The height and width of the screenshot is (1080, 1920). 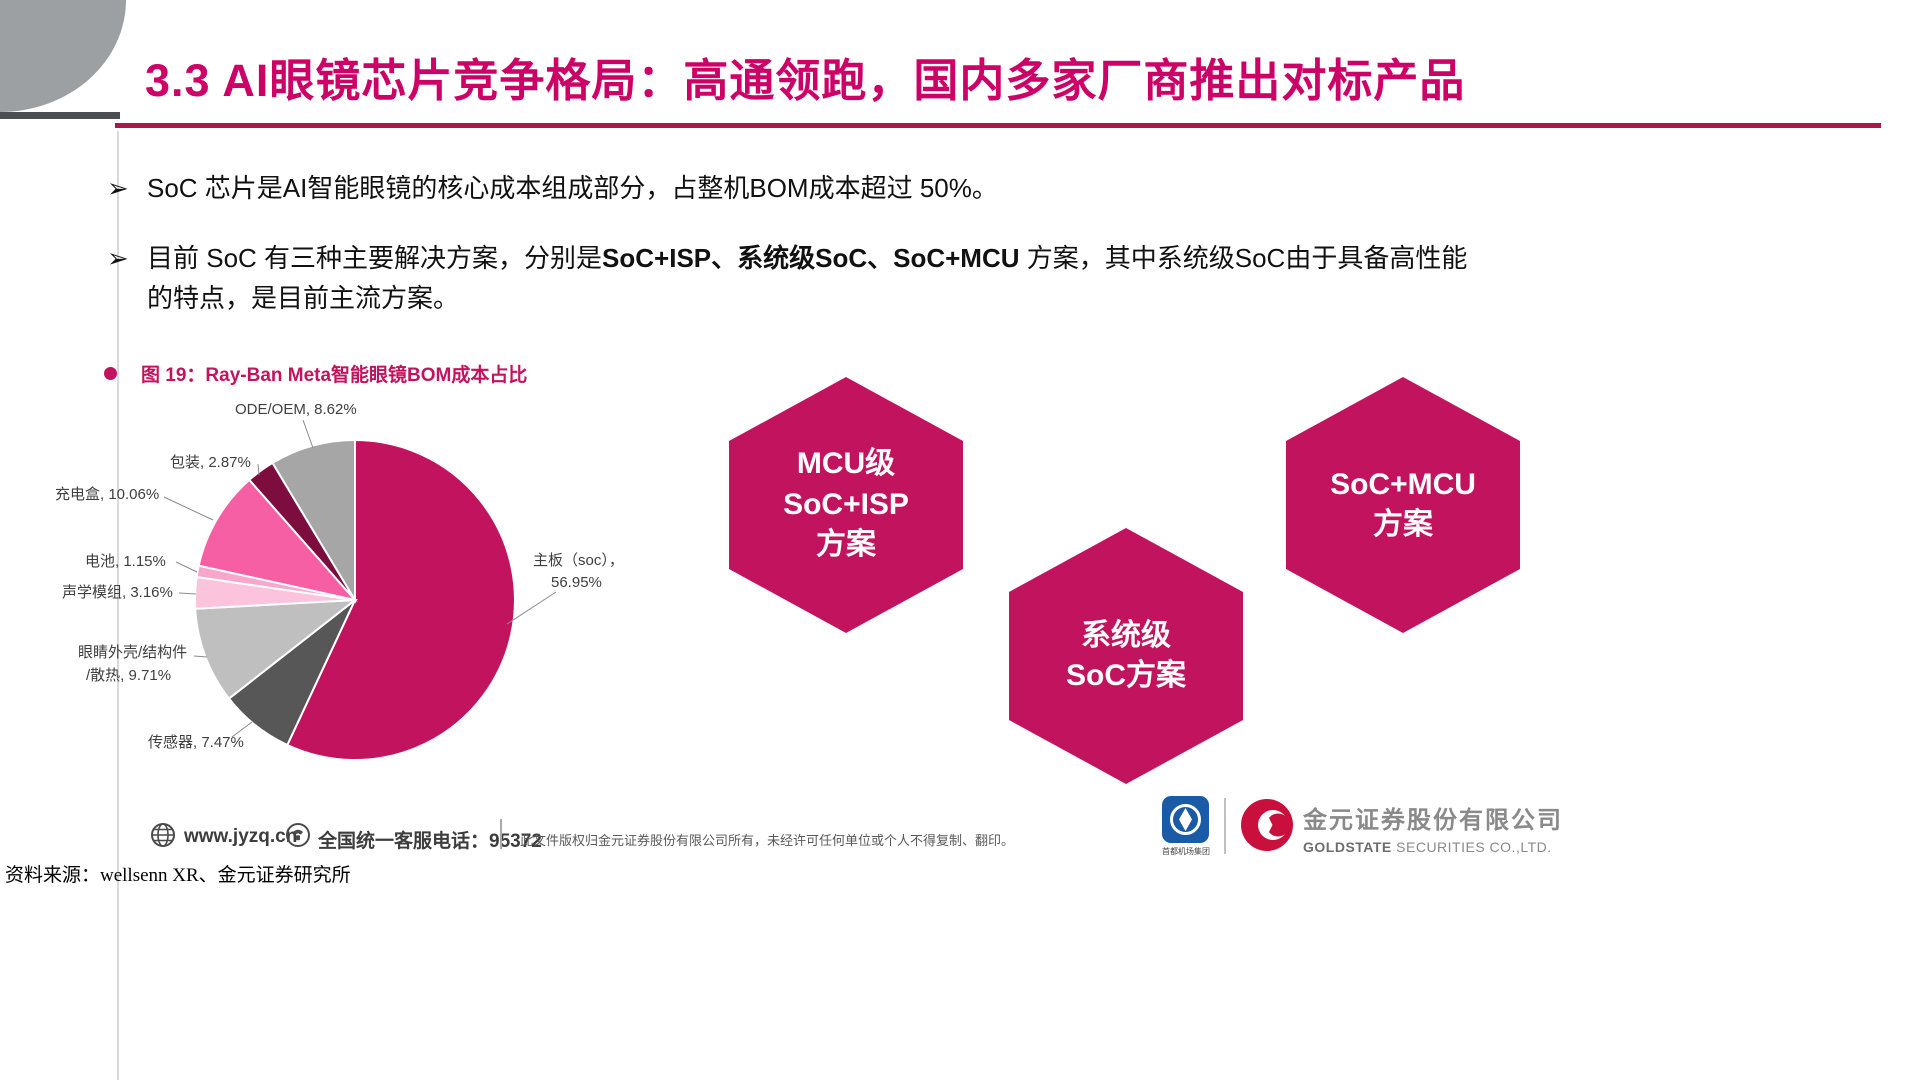 What do you see at coordinates (1347, 847) in the screenshot?
I see `company-name-en-bold: GOLDSTATE` at bounding box center [1347, 847].